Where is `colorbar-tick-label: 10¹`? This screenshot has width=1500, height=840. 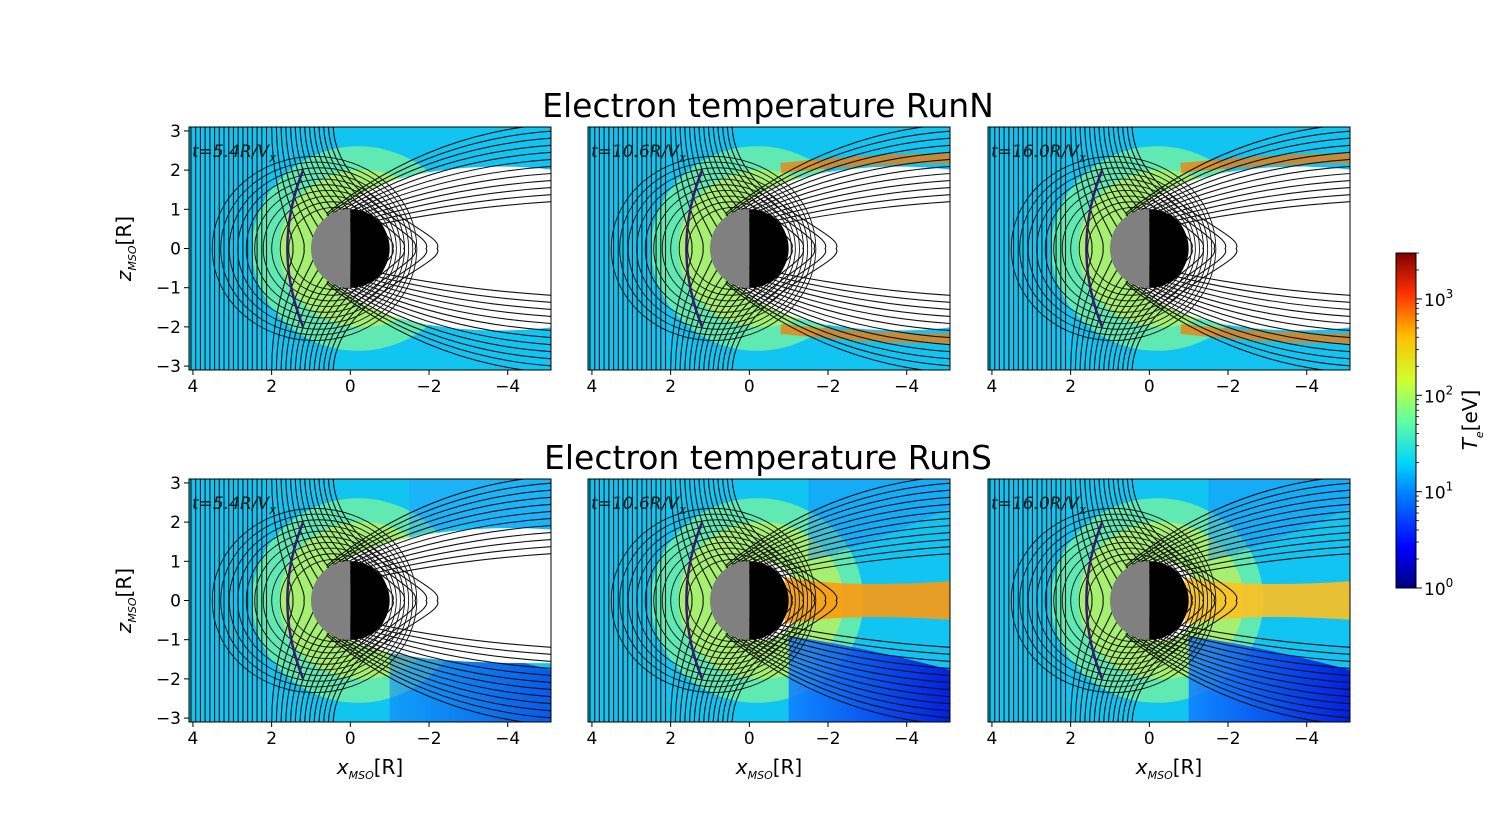 colorbar-tick-label: 10¹ is located at coordinates (1438, 492).